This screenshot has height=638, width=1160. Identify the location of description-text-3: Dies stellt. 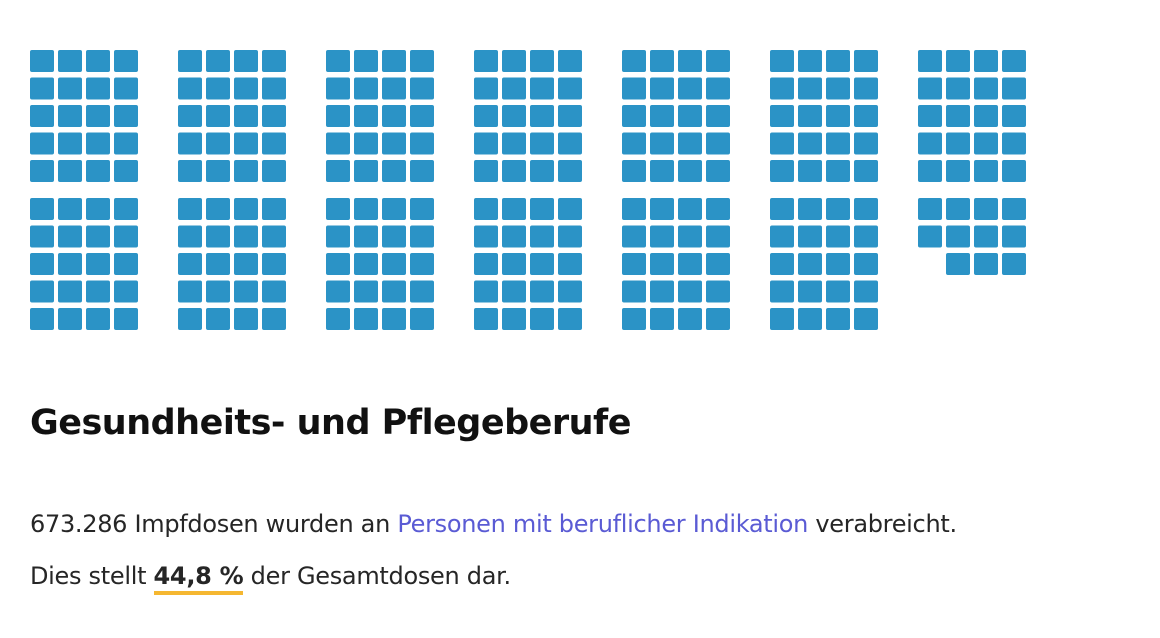
(92, 576).